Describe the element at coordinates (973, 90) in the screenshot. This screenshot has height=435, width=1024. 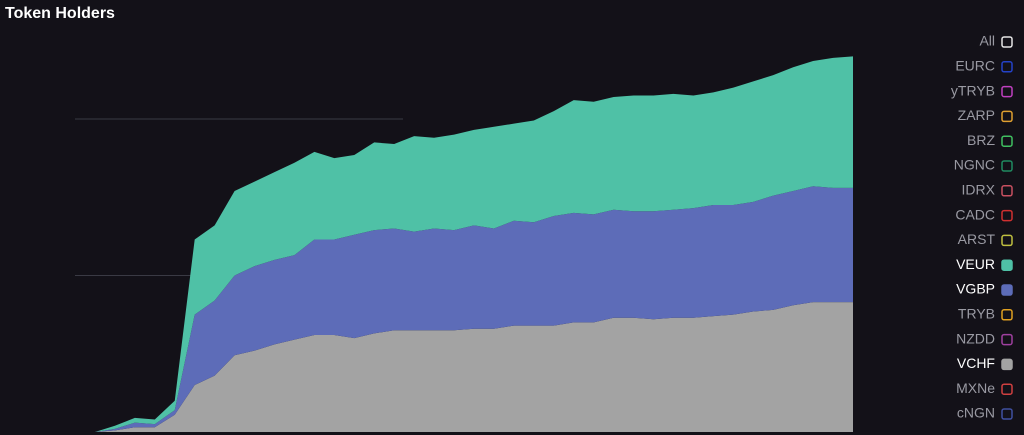
I see `legend-label: yTRYB` at that location.